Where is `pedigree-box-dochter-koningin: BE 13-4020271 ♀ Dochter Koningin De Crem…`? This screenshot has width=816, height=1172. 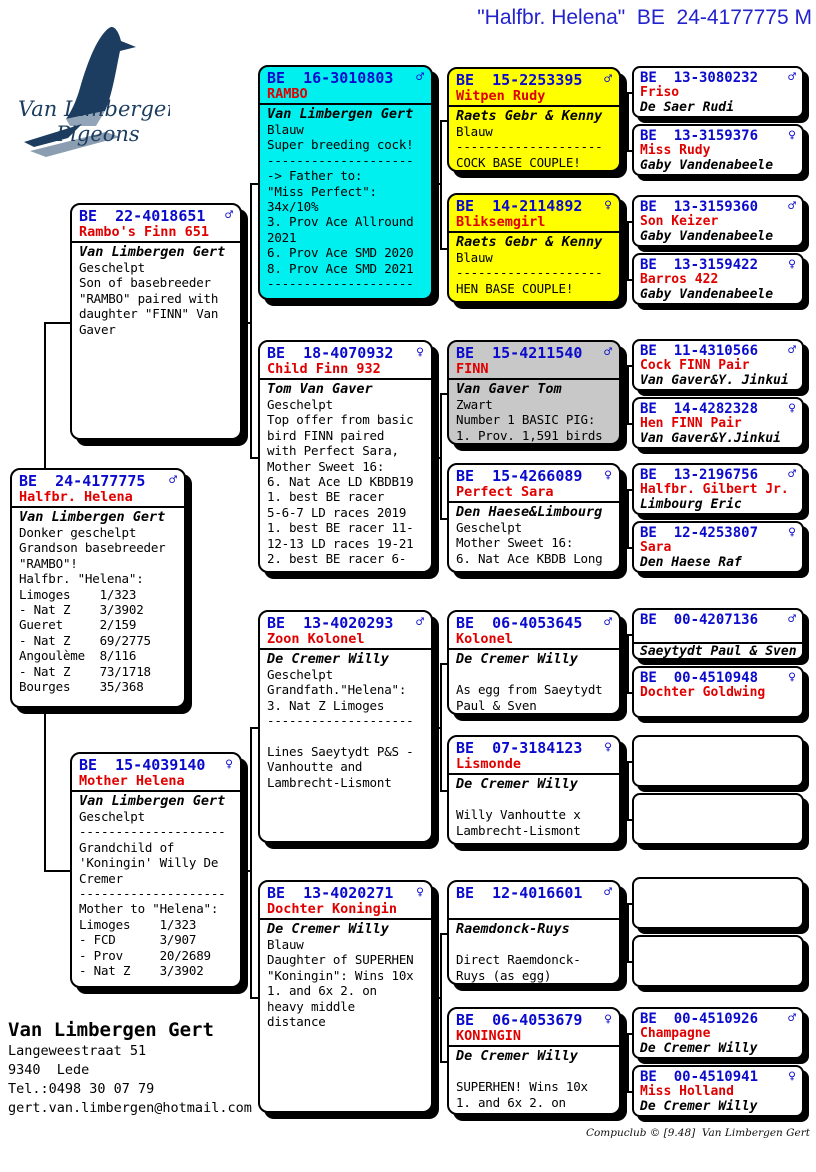 pedigree-box-dochter-koningin: BE 13-4020271 ♀ Dochter Koningin De Crem… is located at coordinates (345, 996).